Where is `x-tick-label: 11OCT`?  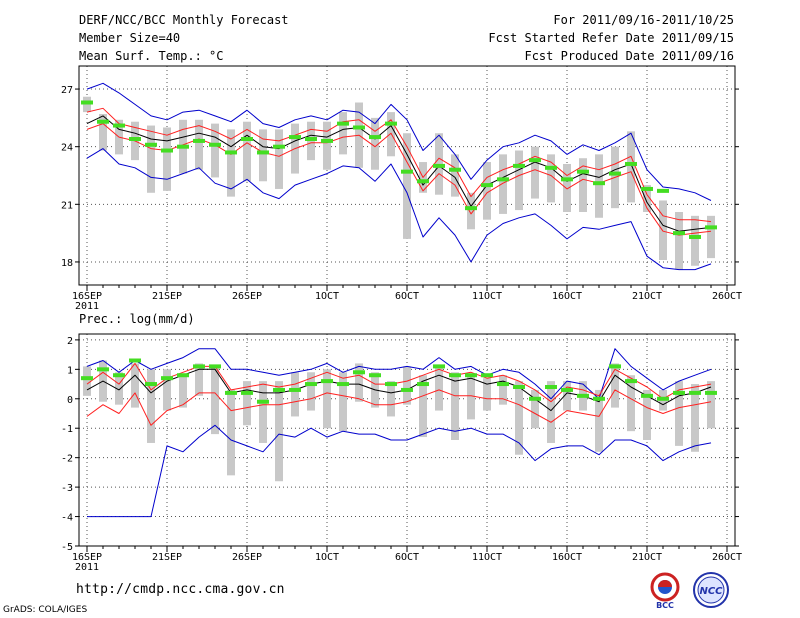 x-tick-label: 11OCT is located at coordinates (487, 296).